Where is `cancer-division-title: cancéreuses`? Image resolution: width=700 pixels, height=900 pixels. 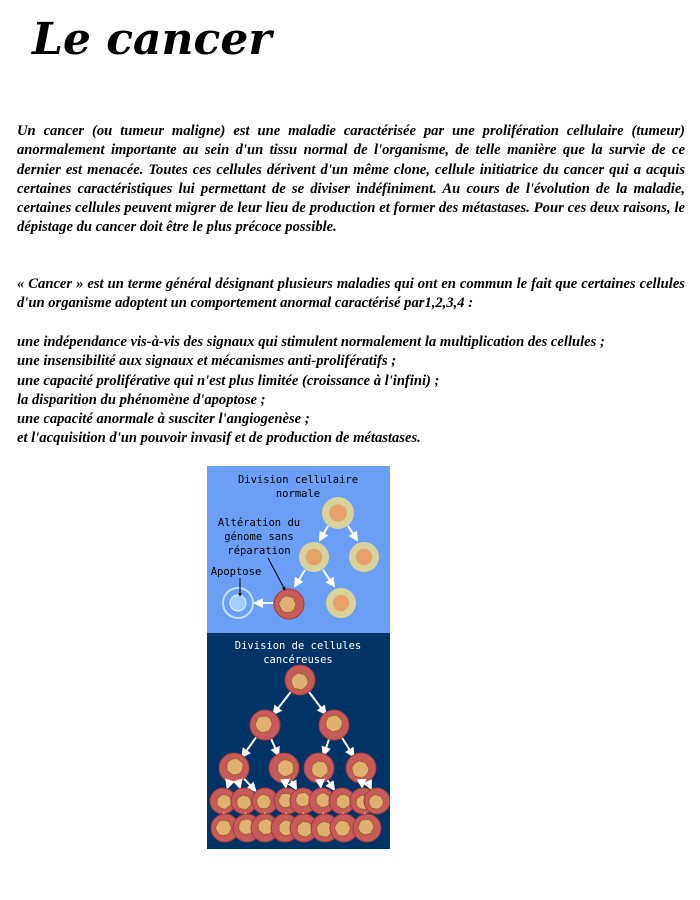
cancer-division-title: cancéreuses is located at coordinates (298, 660).